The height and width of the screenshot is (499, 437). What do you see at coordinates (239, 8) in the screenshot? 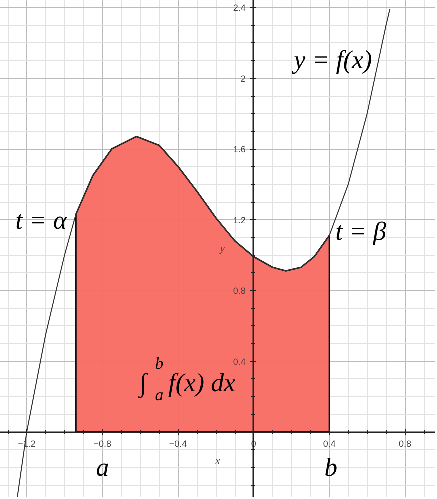
I see `y-tick-label: 2.4` at bounding box center [239, 8].